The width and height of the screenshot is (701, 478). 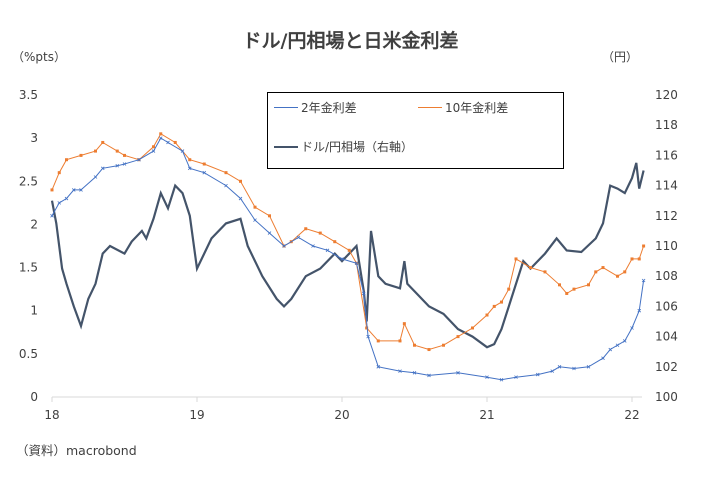 I want to click on legend-item-2y: 2年金利差, so click(x=315, y=107).